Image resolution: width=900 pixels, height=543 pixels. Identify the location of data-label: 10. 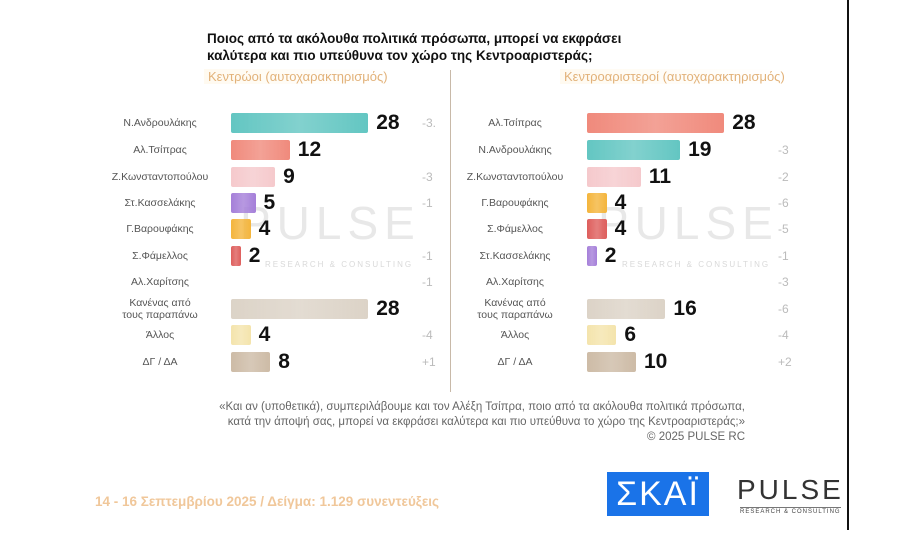
(656, 361).